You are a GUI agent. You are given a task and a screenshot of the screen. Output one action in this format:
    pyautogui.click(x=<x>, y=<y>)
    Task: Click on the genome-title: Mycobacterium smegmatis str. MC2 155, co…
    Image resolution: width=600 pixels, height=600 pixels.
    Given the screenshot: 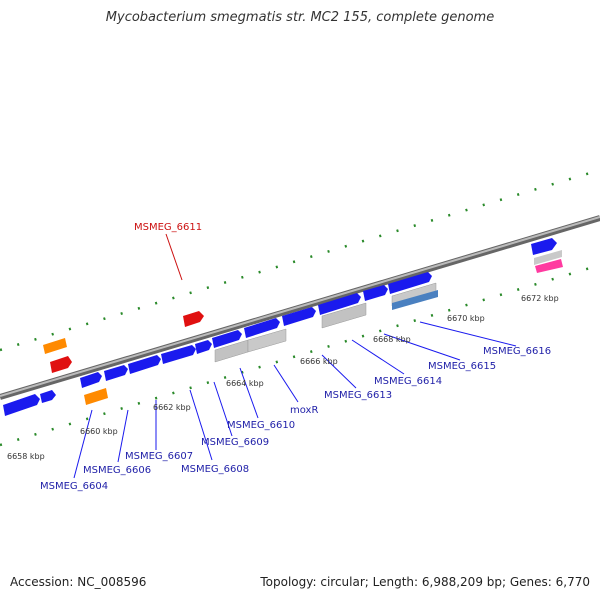 What is the action you would take?
    pyautogui.click(x=300, y=17)
    